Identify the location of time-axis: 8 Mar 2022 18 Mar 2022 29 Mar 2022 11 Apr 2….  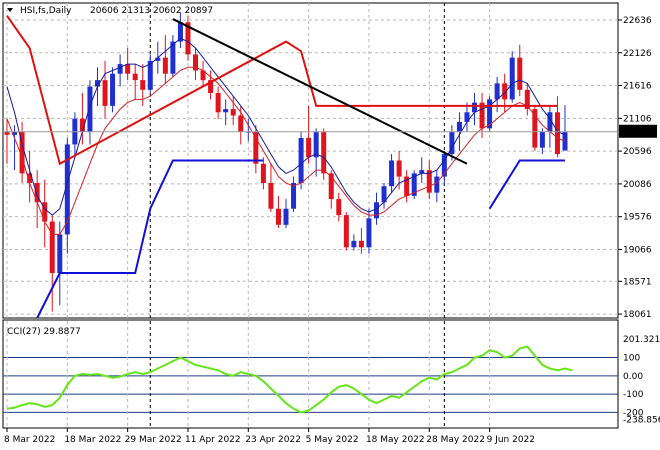
(269, 436).